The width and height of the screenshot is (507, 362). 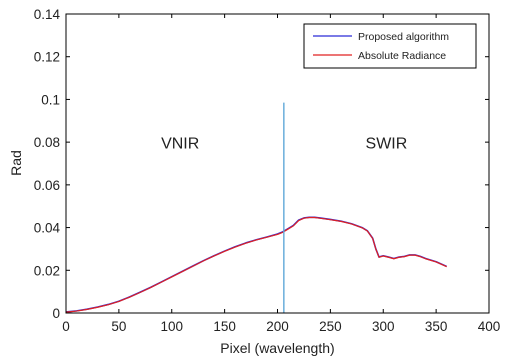 What do you see at coordinates (47, 142) in the screenshot?
I see `y-tick-label: 0.08` at bounding box center [47, 142].